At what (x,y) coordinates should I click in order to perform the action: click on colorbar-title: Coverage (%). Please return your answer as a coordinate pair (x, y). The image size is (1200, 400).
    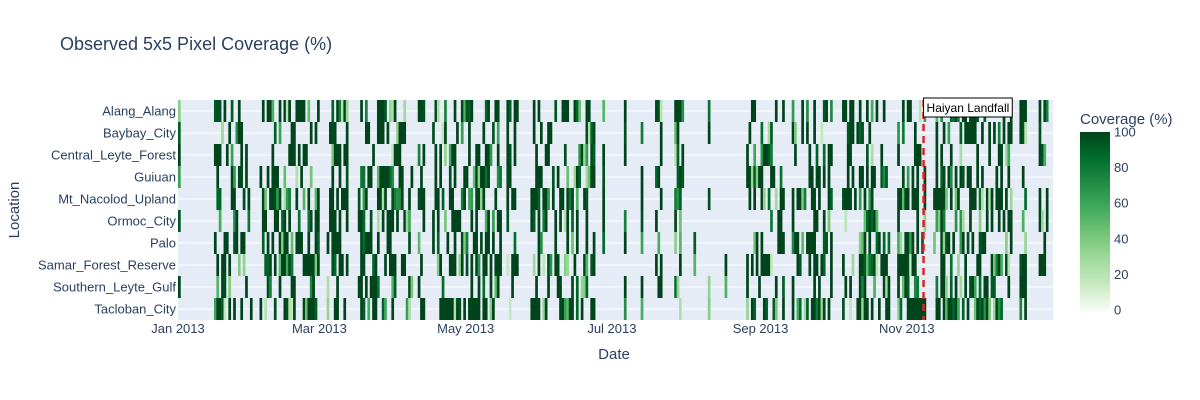
    Looking at the image, I should click on (1126, 119).